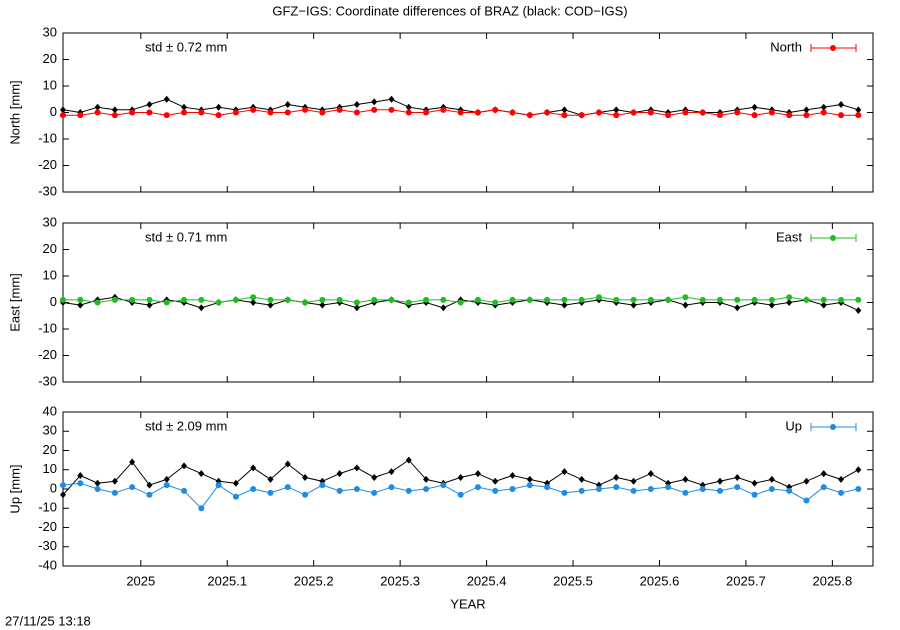 Image resolution: width=900 pixels, height=630 pixels. I want to click on y-tick-label: 0, so click(53, 487).